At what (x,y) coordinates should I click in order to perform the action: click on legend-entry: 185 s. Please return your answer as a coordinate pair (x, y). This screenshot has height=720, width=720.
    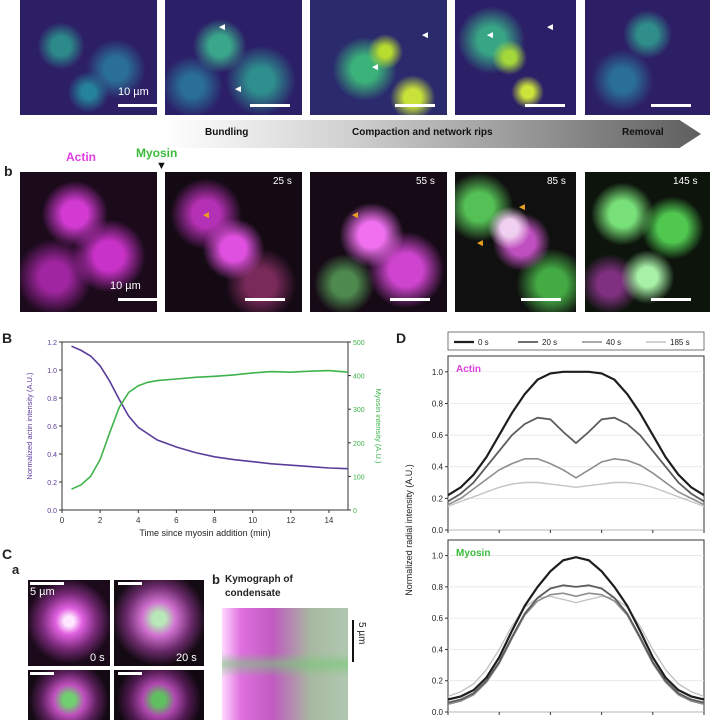
    Looking at the image, I should click on (680, 342).